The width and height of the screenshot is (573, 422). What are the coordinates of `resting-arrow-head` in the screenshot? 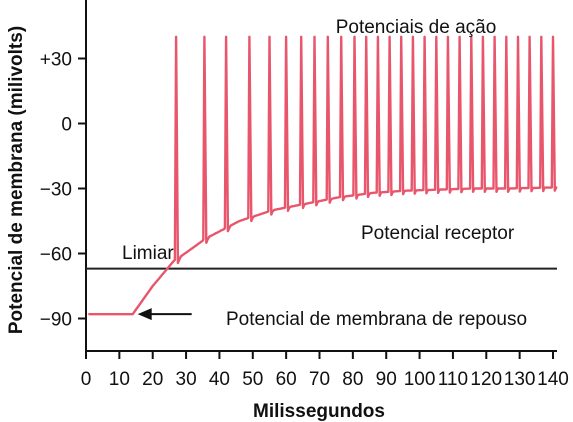 It's located at (144, 314).